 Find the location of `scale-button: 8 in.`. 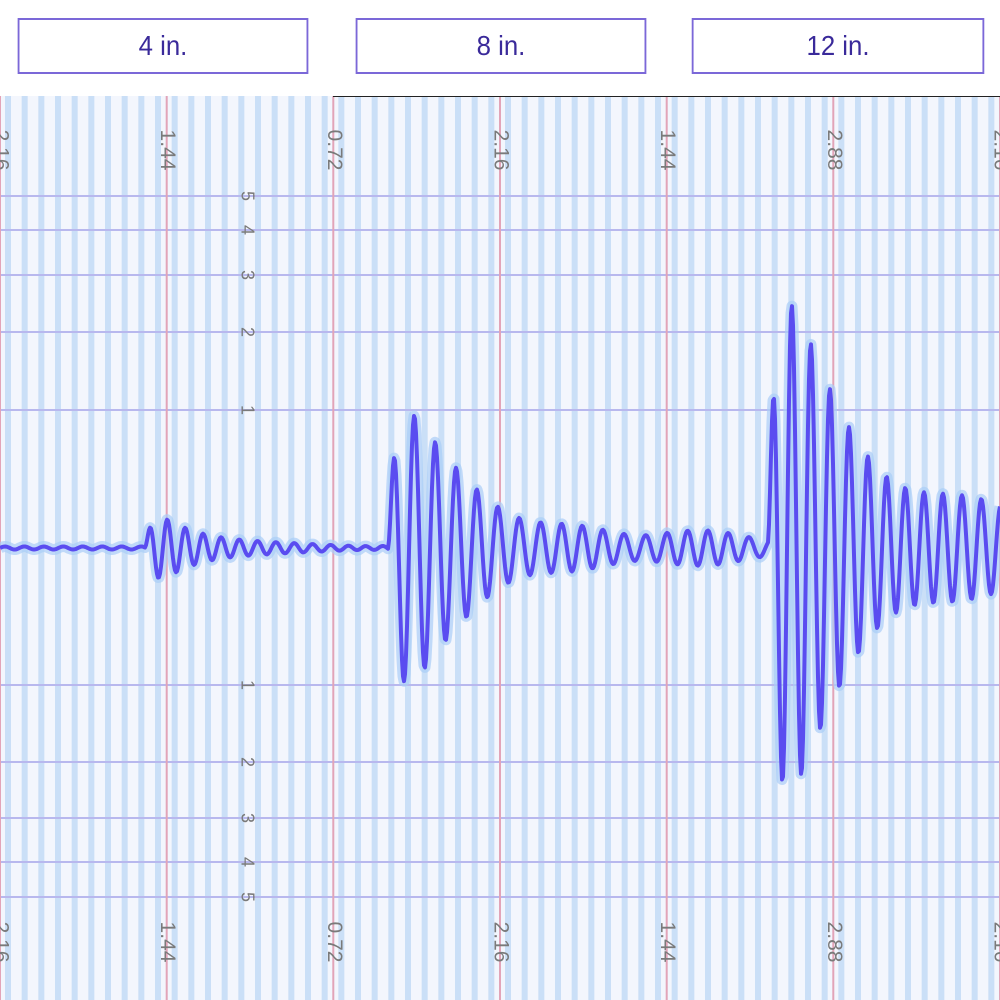

scale-button: 8 in. is located at coordinates (501, 46).